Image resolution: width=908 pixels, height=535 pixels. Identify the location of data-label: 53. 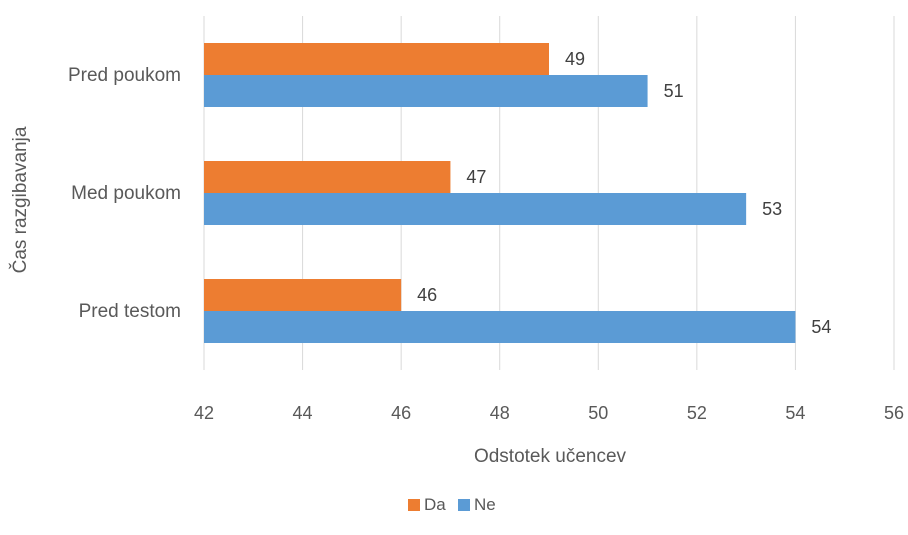
(772, 209).